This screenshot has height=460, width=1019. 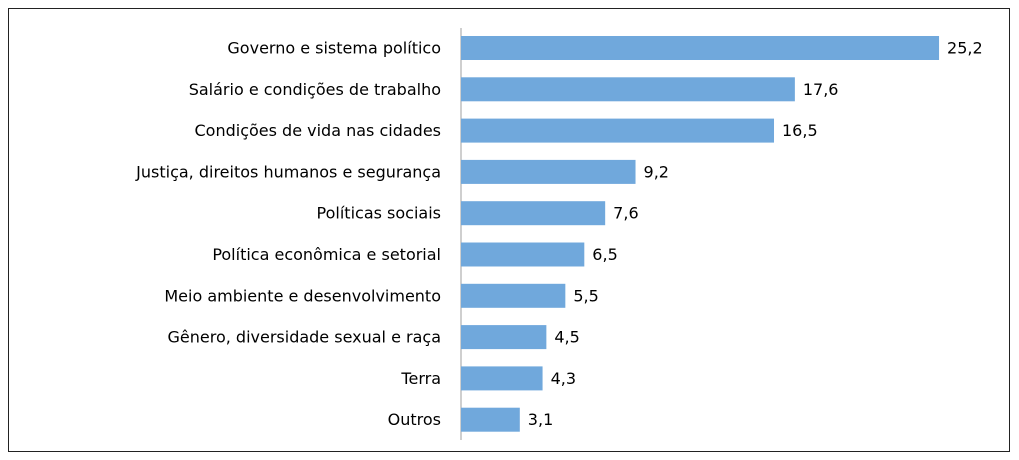 What do you see at coordinates (326, 254) in the screenshot?
I see `category-label: Política econômica e setorial` at bounding box center [326, 254].